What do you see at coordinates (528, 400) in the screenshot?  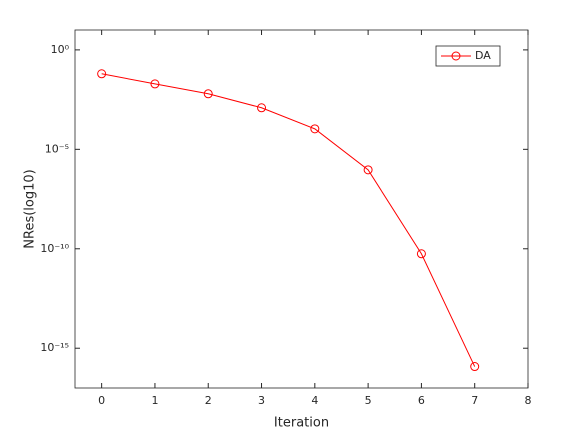 I see `x-tick-label: 8` at bounding box center [528, 400].